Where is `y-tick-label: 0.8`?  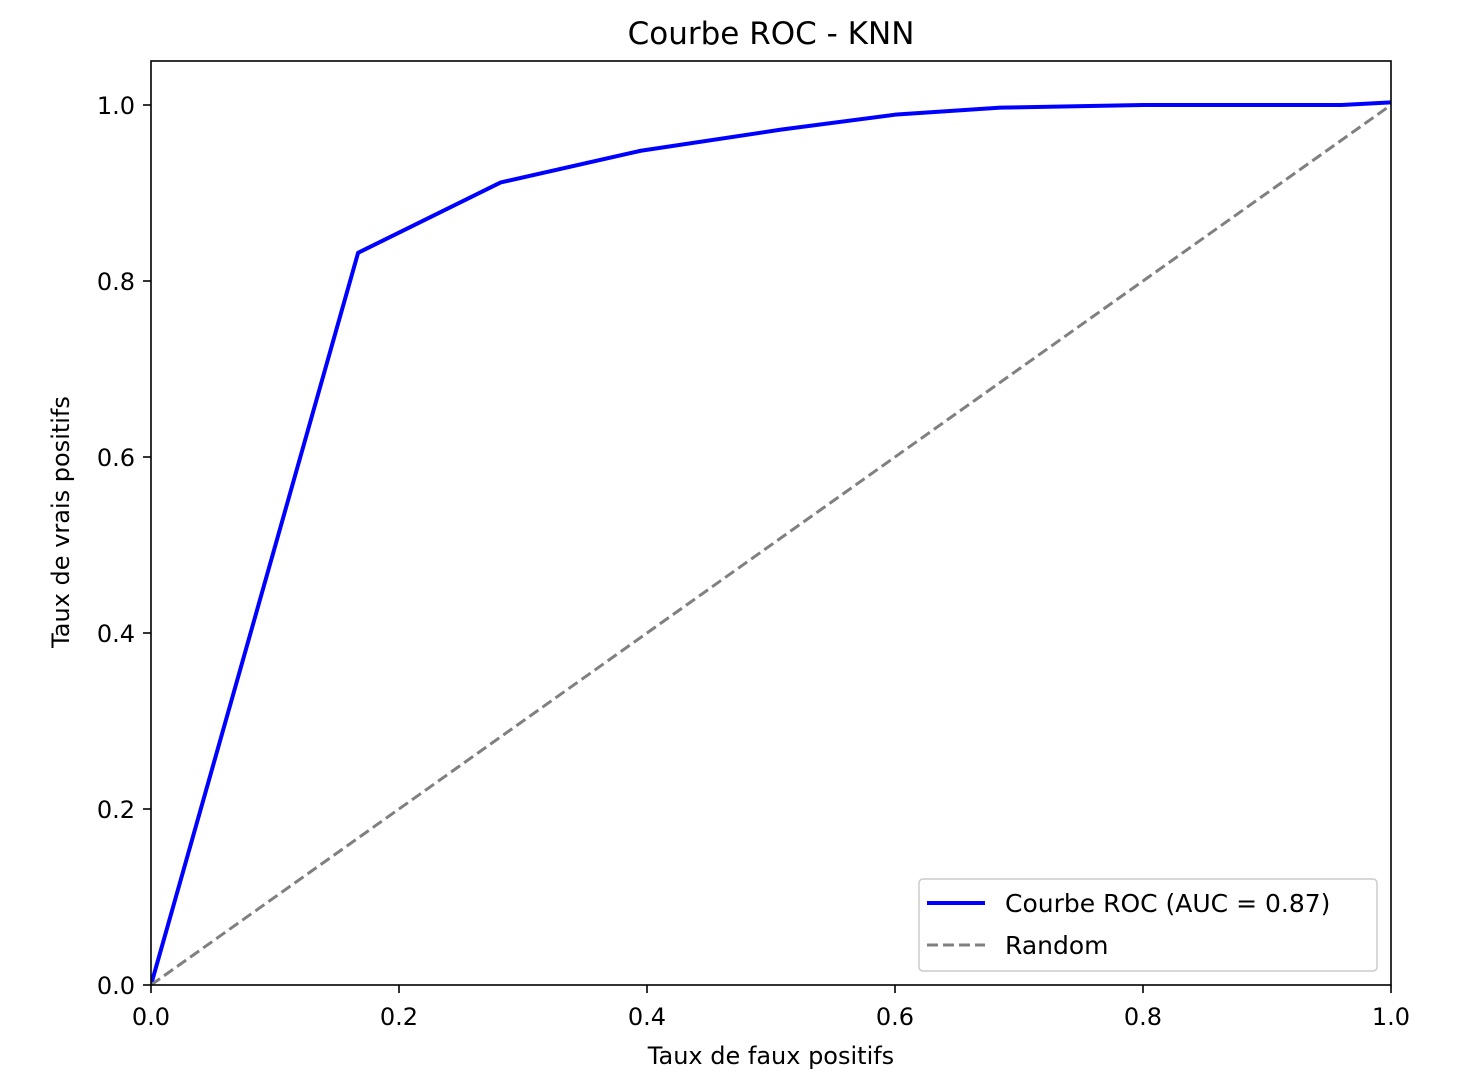
y-tick-label: 0.8 is located at coordinates (116, 282).